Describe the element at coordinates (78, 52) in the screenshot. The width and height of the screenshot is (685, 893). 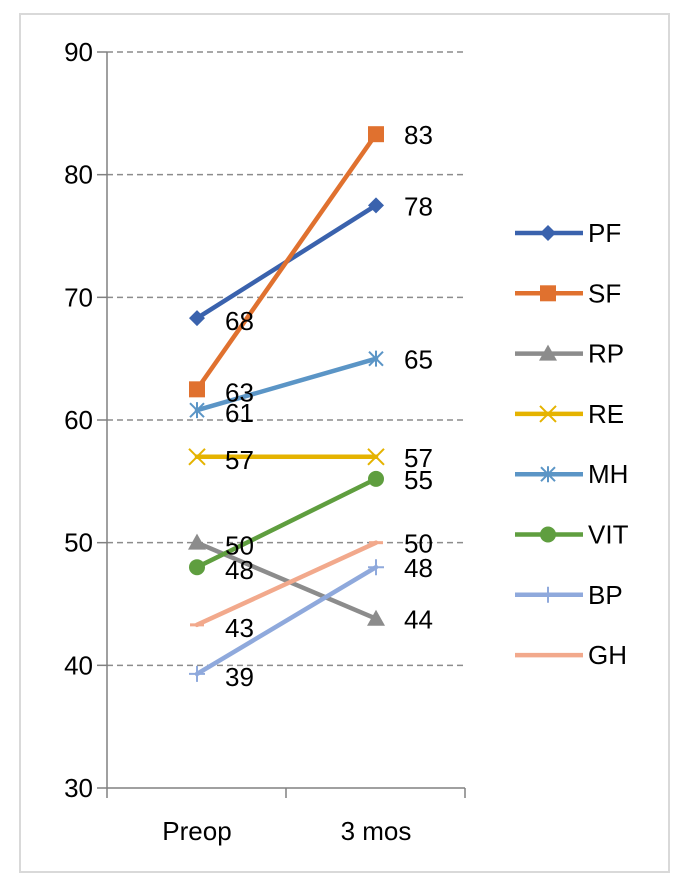
I see `y-tick-label: 90` at that location.